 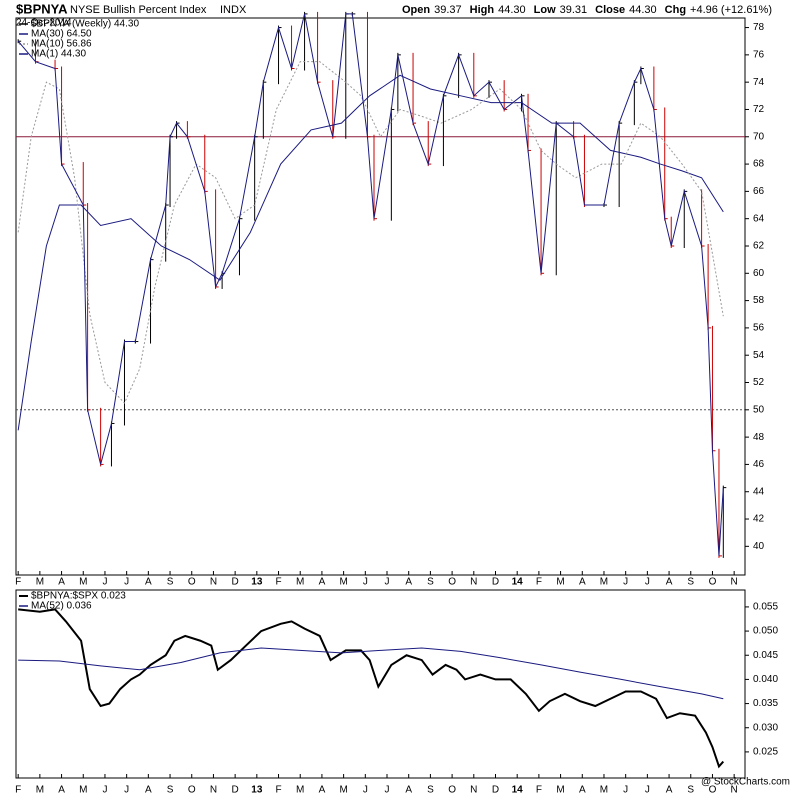 I want to click on y-tick-label: 62, so click(x=759, y=246).